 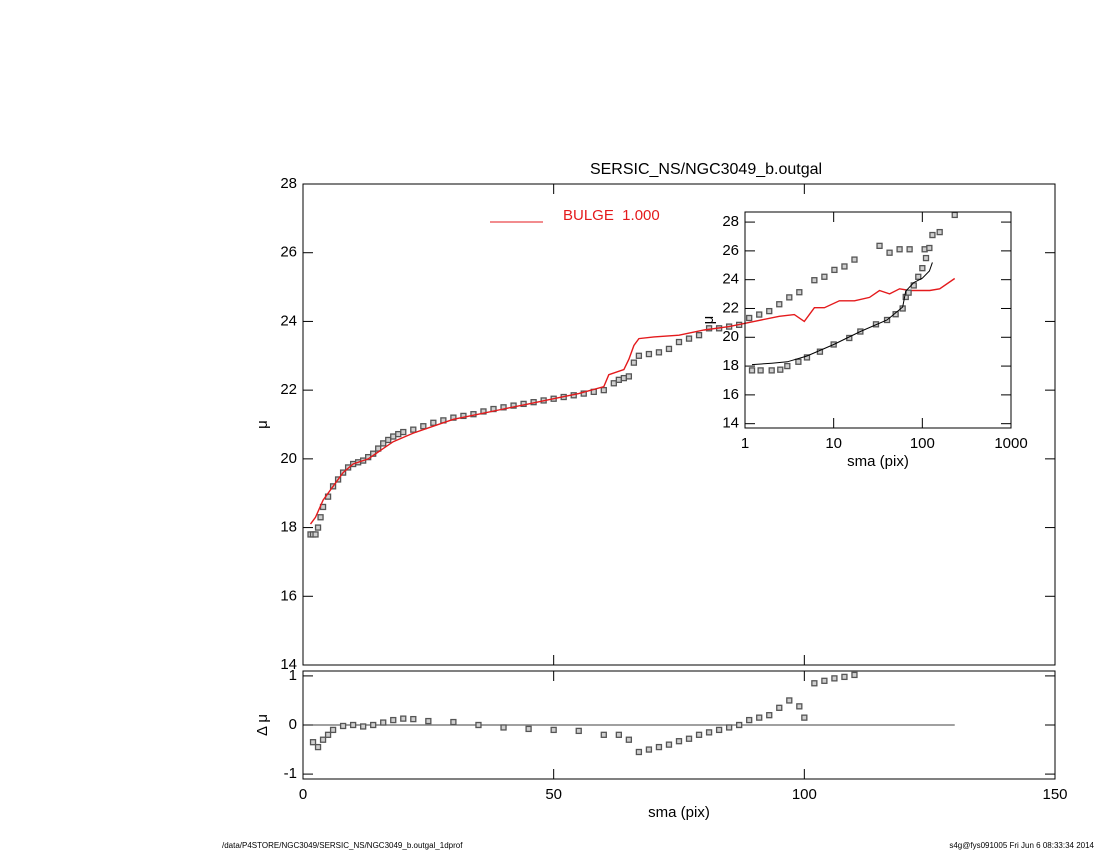 What do you see at coordinates (1054, 794) in the screenshot?
I see `x-tick-label: 150` at bounding box center [1054, 794].